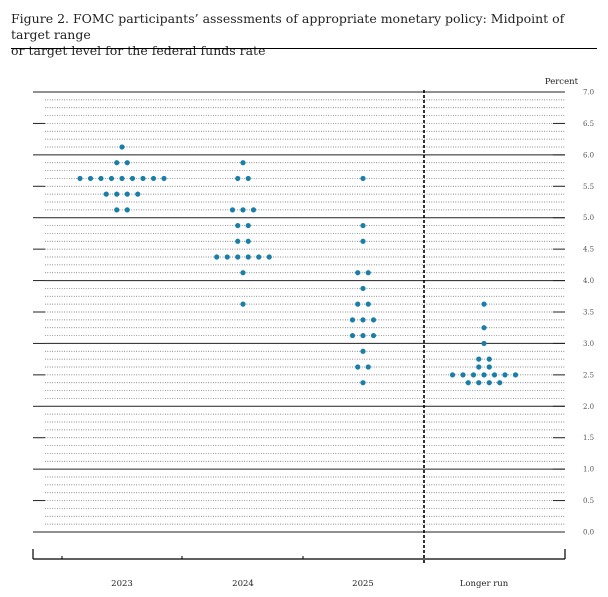 This screenshot has height=597, width=608. Describe the element at coordinates (588, 124) in the screenshot. I see `y-tick-label: 6.5` at that location.